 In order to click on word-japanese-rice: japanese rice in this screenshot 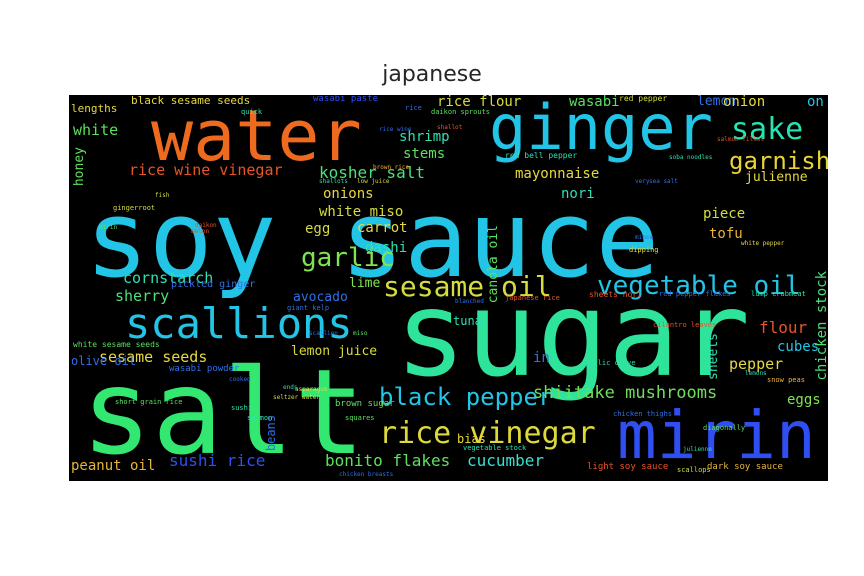, I will do `click(532, 298)`.